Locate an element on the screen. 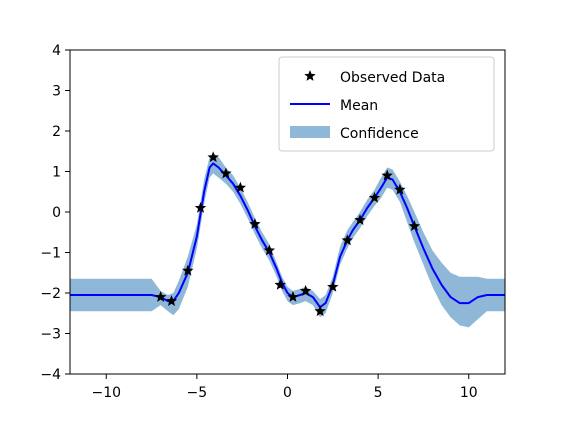  legend-star is located at coordinates (310, 75).